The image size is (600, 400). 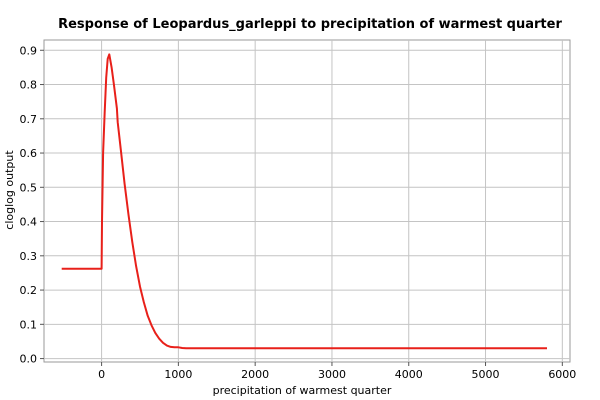 I want to click on y-tick-label: 0.2, so click(x=29, y=290).